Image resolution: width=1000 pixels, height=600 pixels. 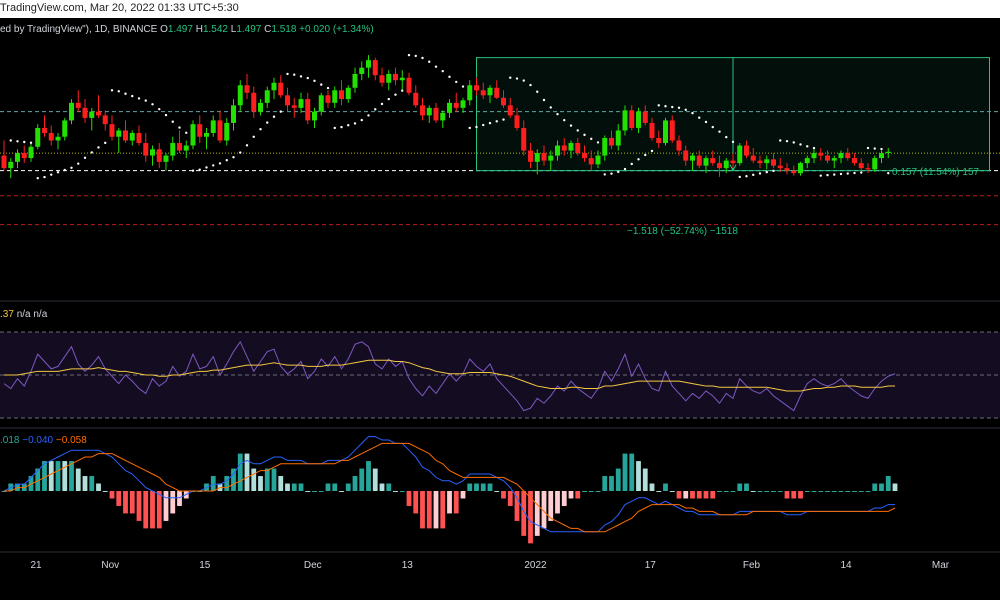 I want to click on signal-line, so click(x=450, y=487).